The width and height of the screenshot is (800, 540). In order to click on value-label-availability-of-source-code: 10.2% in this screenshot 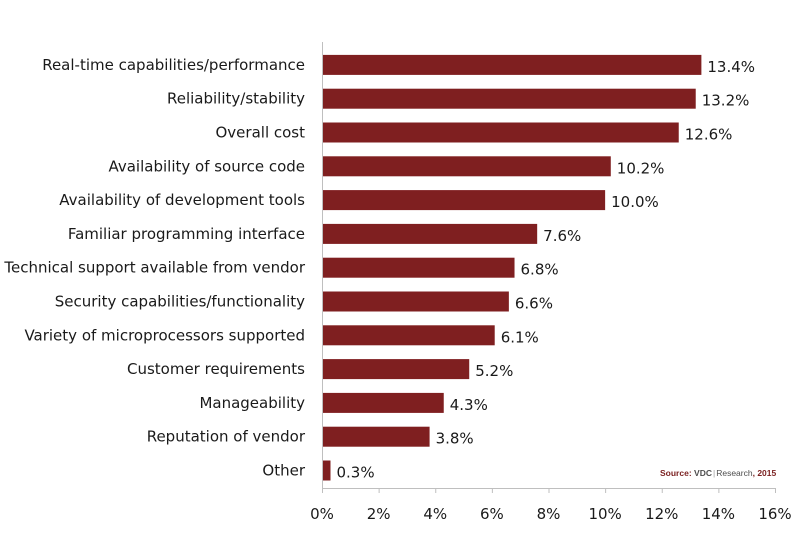, I will do `click(641, 168)`.